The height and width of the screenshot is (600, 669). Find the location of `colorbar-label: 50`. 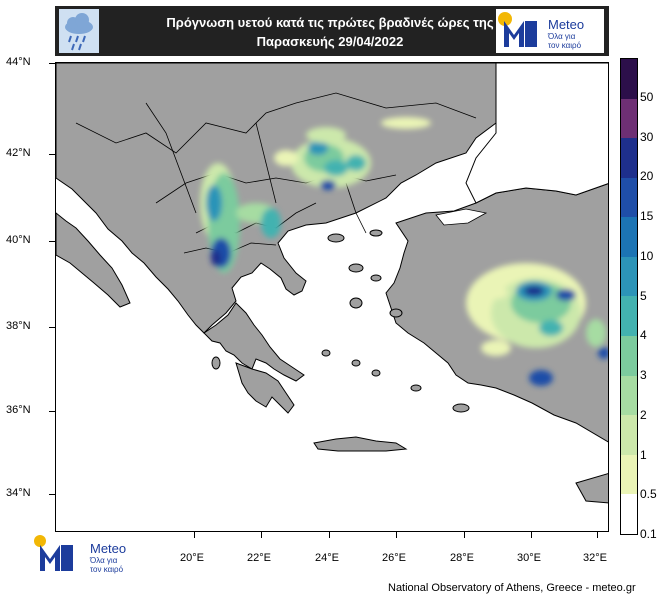

colorbar-label: 50 is located at coordinates (647, 96).